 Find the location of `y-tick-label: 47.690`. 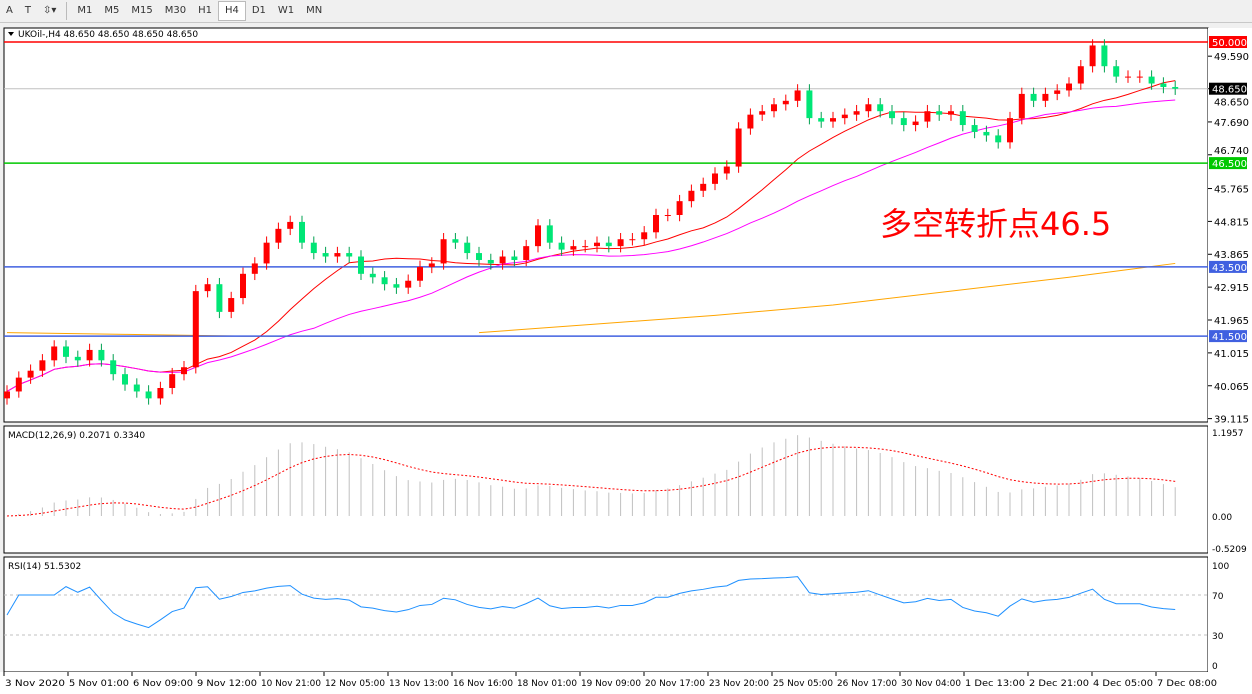

y-tick-label: 47.690 is located at coordinates (1231, 123).